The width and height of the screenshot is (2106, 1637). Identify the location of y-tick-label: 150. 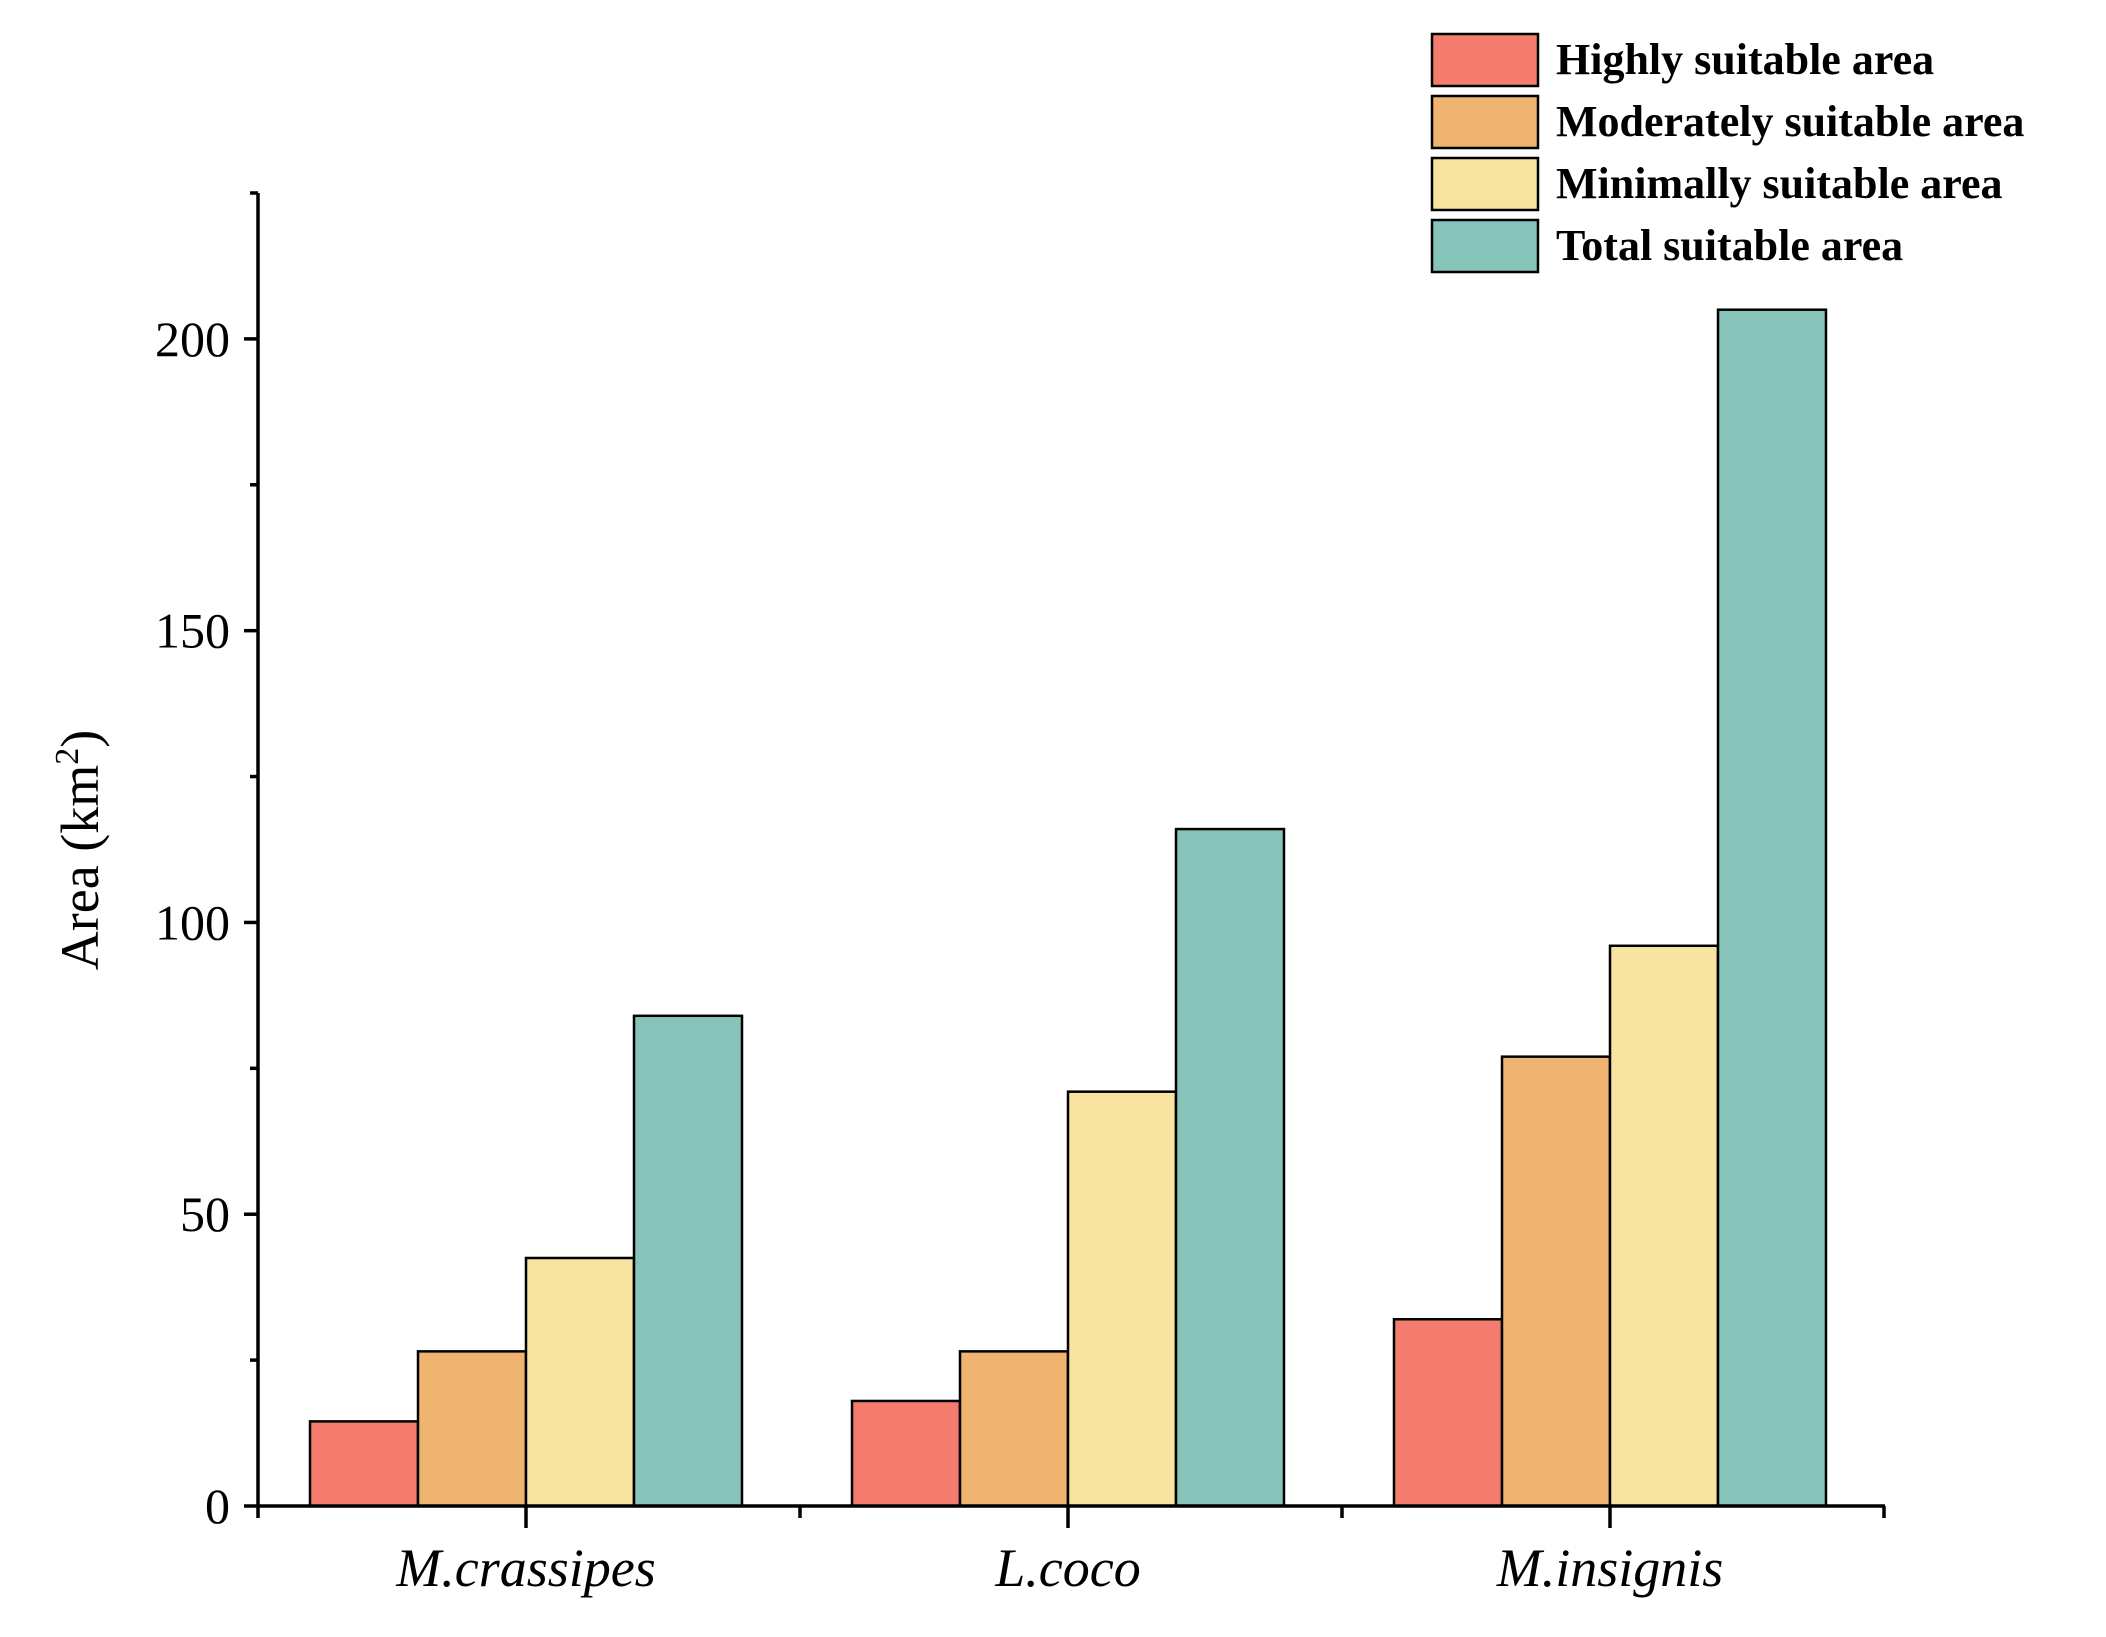
(192, 631).